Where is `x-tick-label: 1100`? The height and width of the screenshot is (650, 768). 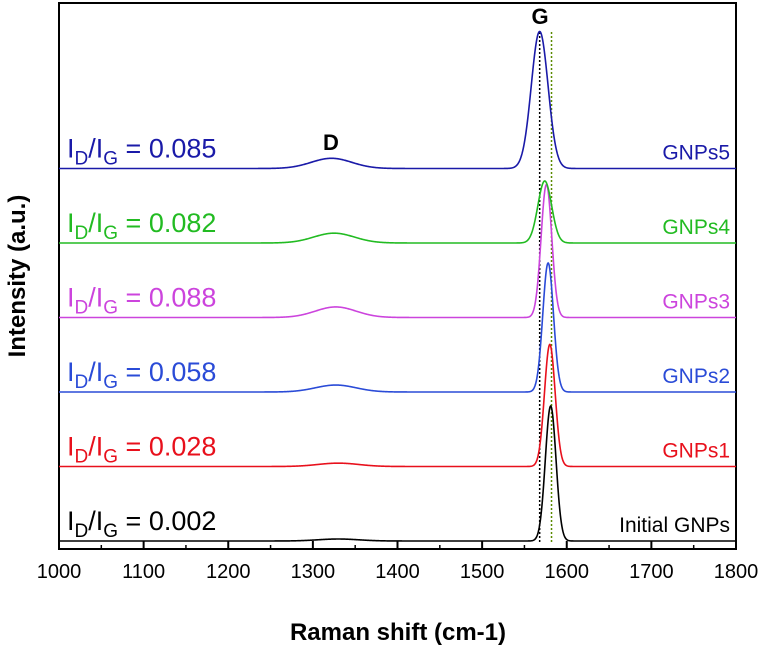 x-tick-label: 1100 is located at coordinates (143, 572).